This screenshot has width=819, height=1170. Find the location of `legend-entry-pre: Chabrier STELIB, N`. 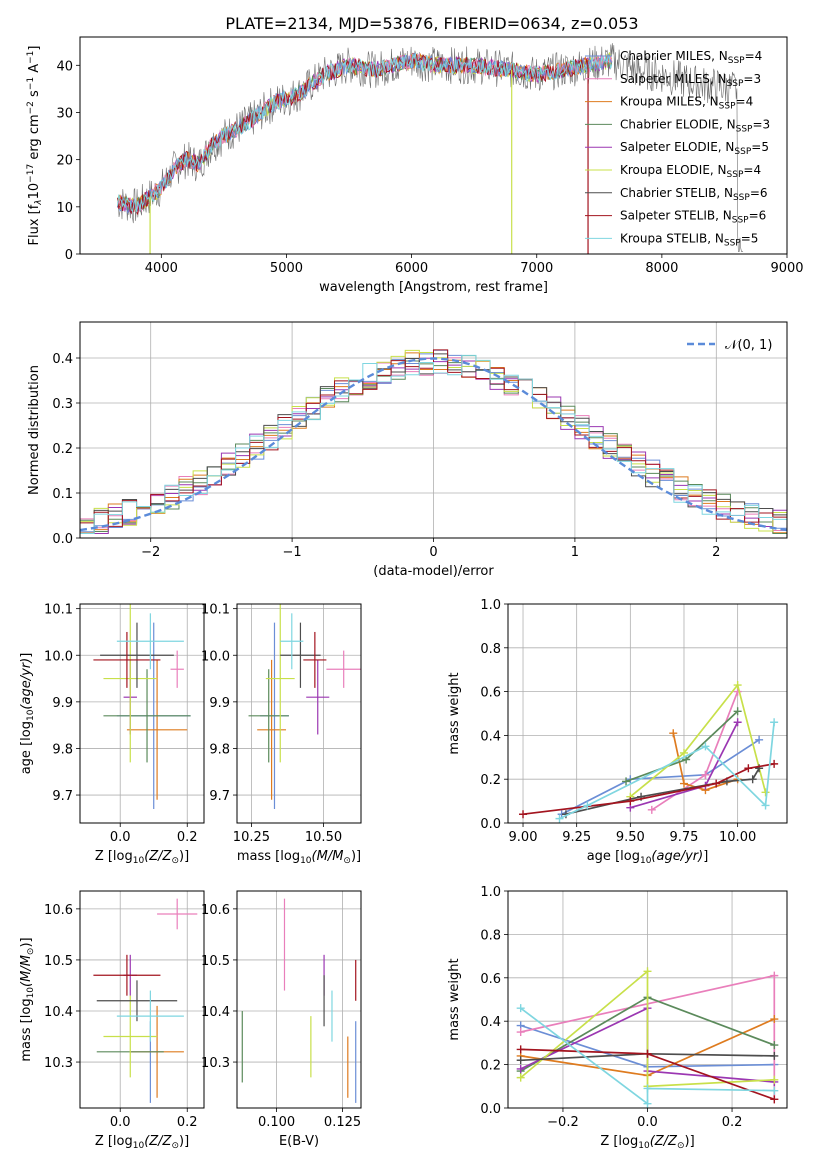

legend-entry-pre: Chabrier STELIB, N is located at coordinates (676, 193).